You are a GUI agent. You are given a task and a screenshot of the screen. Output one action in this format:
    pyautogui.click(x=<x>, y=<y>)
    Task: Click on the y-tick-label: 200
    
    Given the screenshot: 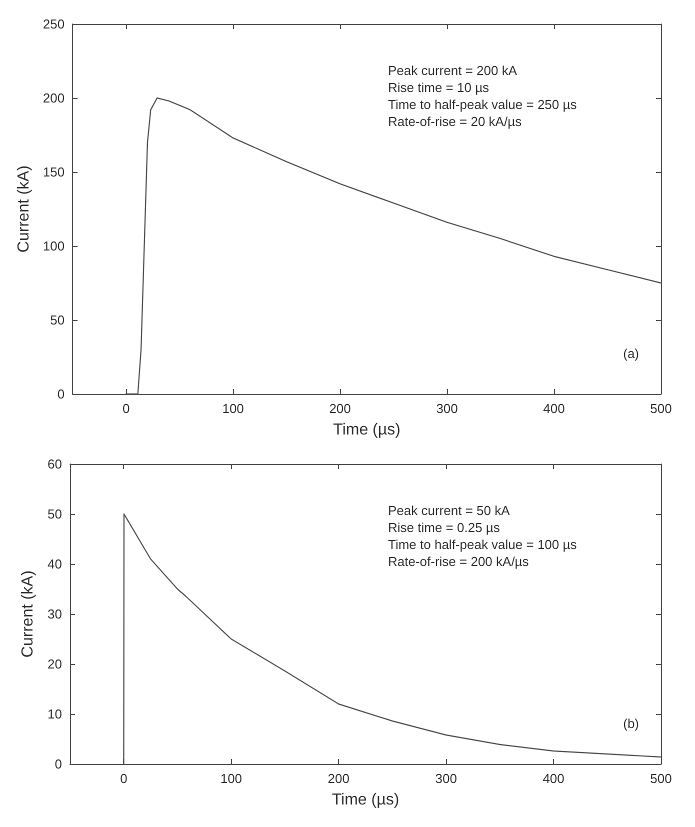 What is the action you would take?
    pyautogui.click(x=53, y=98)
    